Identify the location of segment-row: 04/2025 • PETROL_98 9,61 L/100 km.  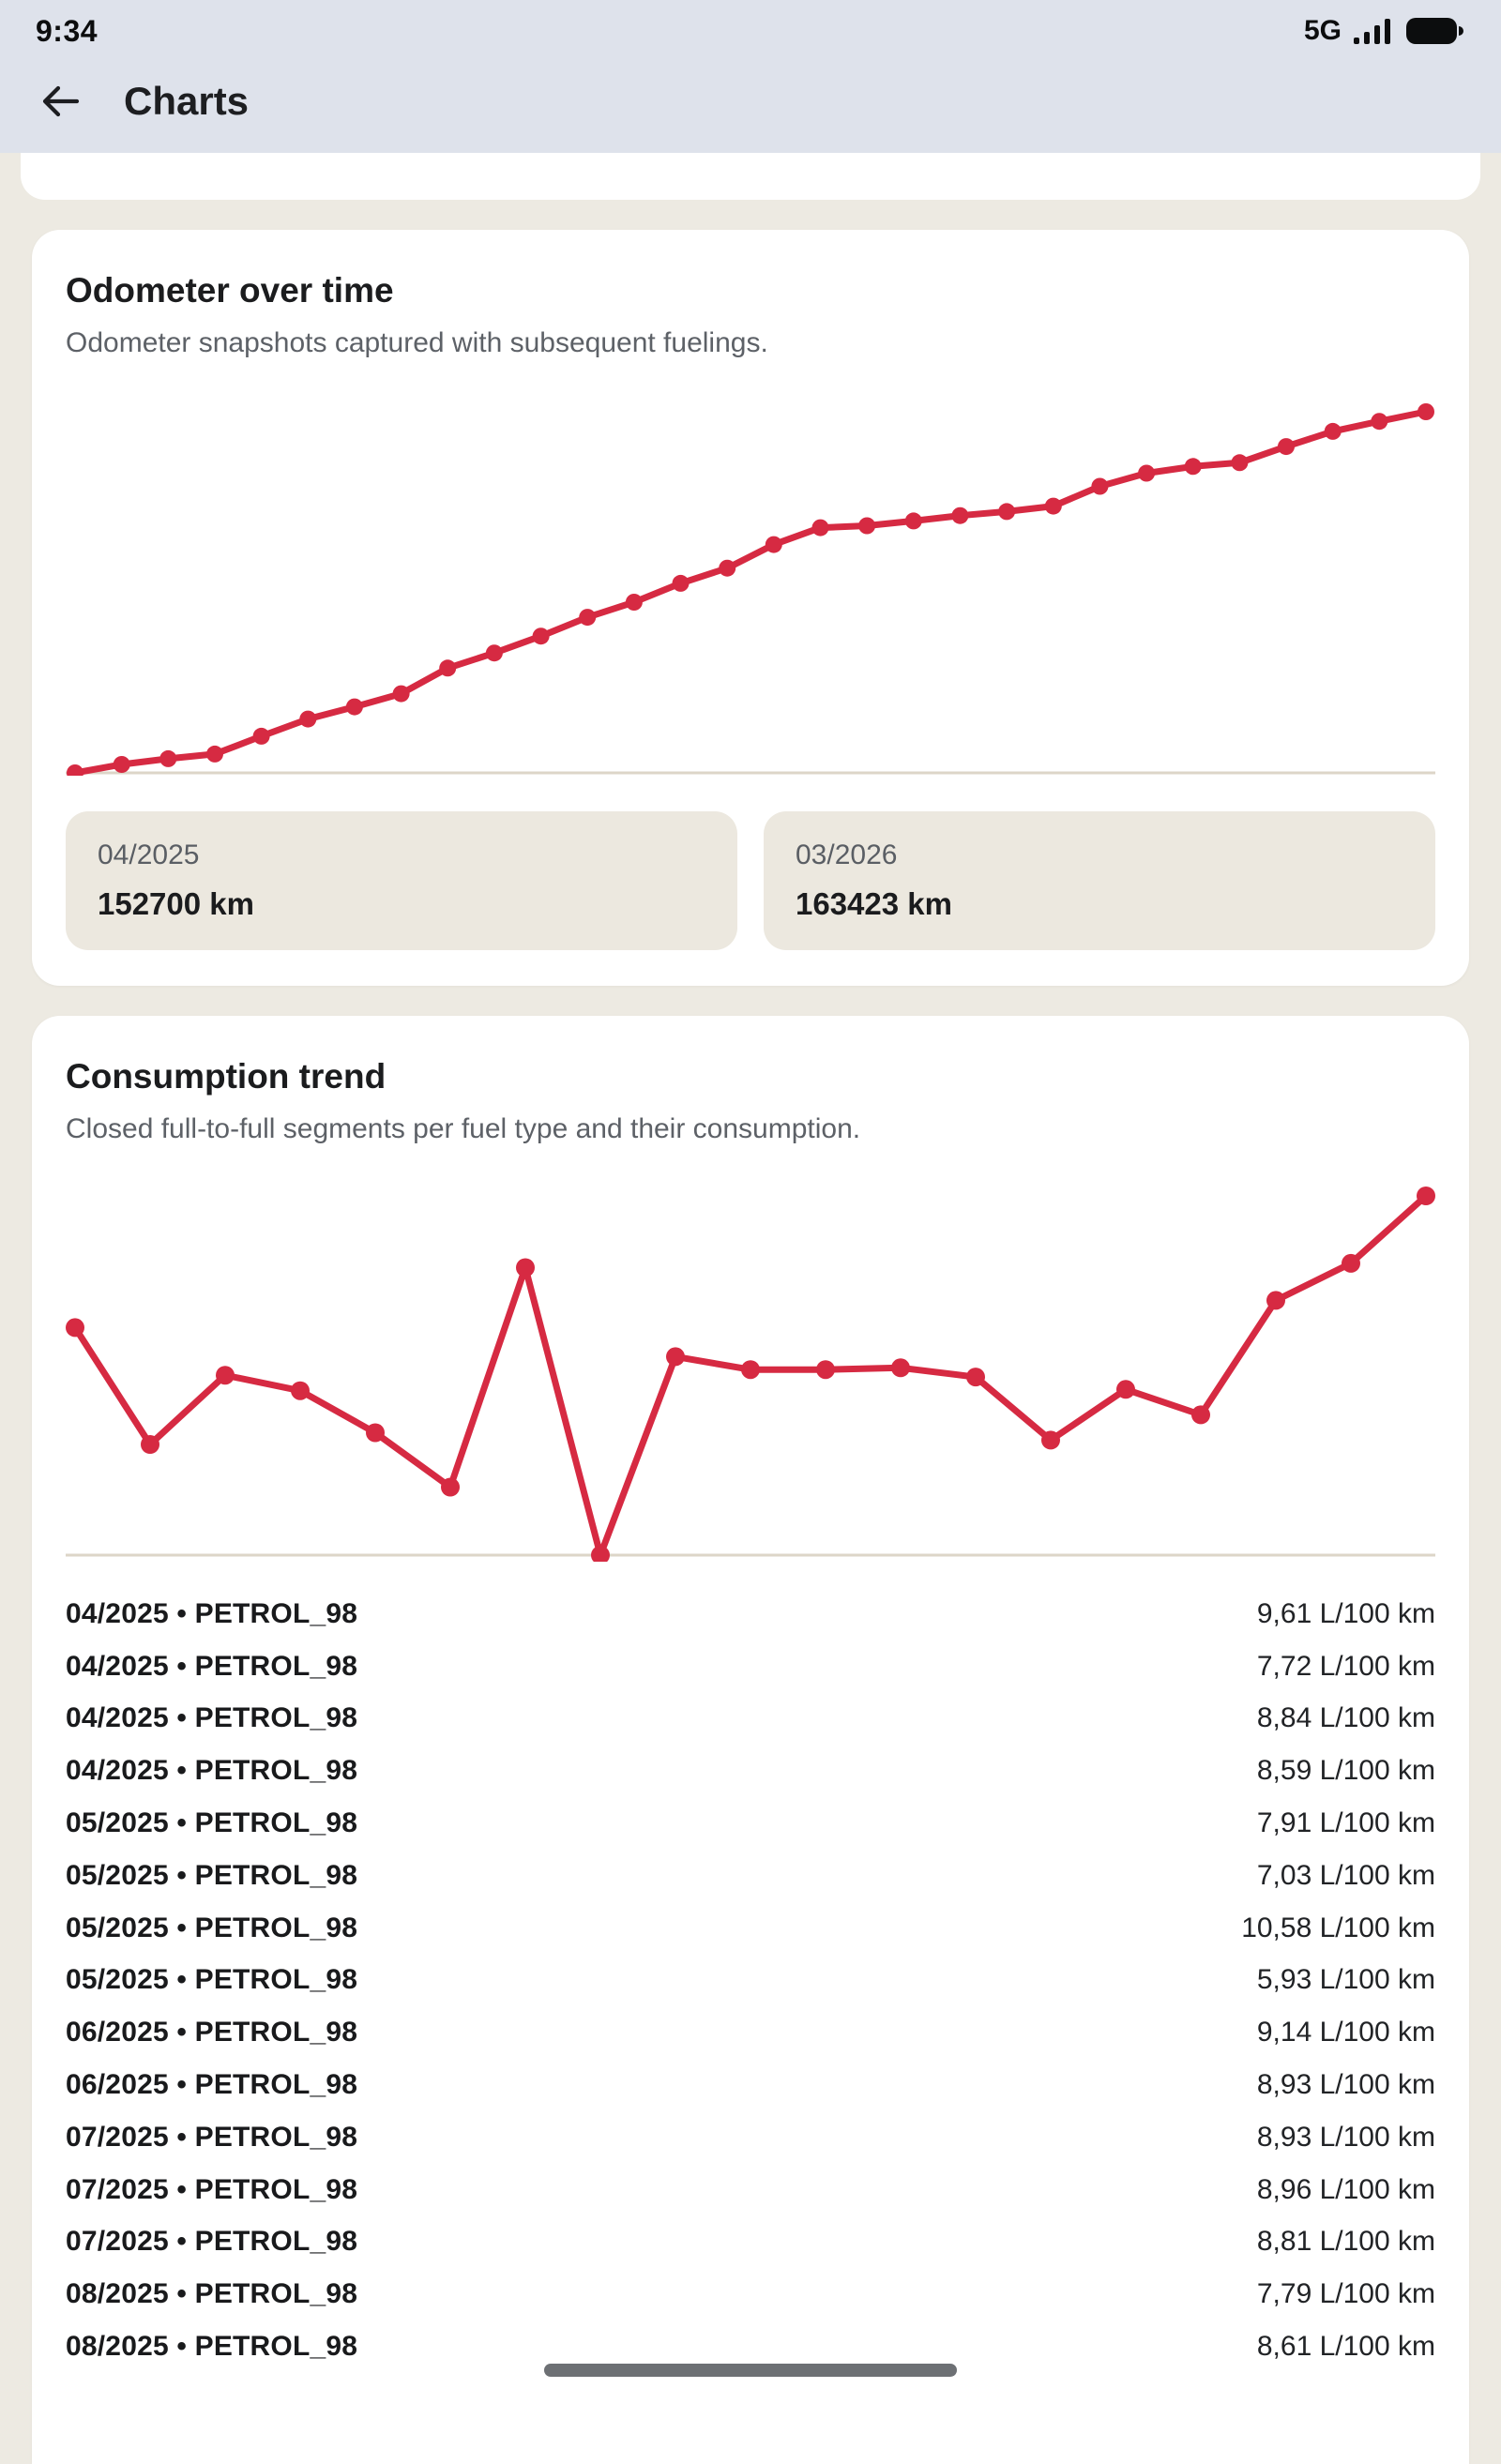
(750, 1614).